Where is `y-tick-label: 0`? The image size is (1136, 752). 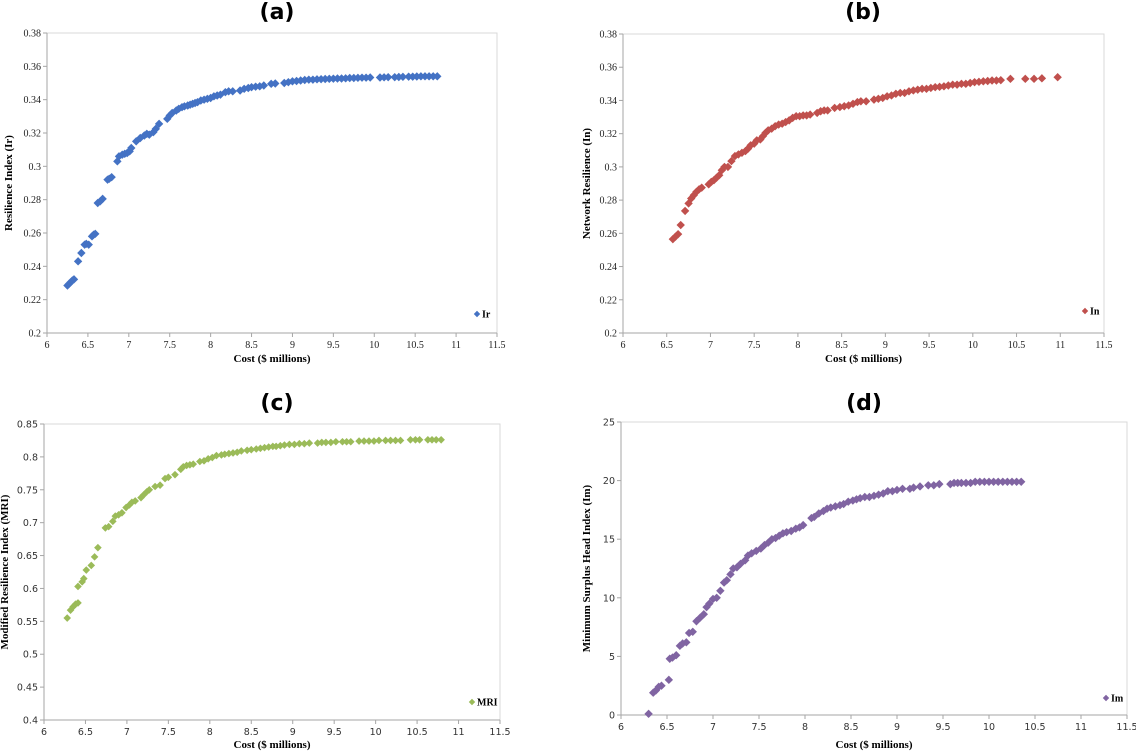 y-tick-label: 0 is located at coordinates (612, 716).